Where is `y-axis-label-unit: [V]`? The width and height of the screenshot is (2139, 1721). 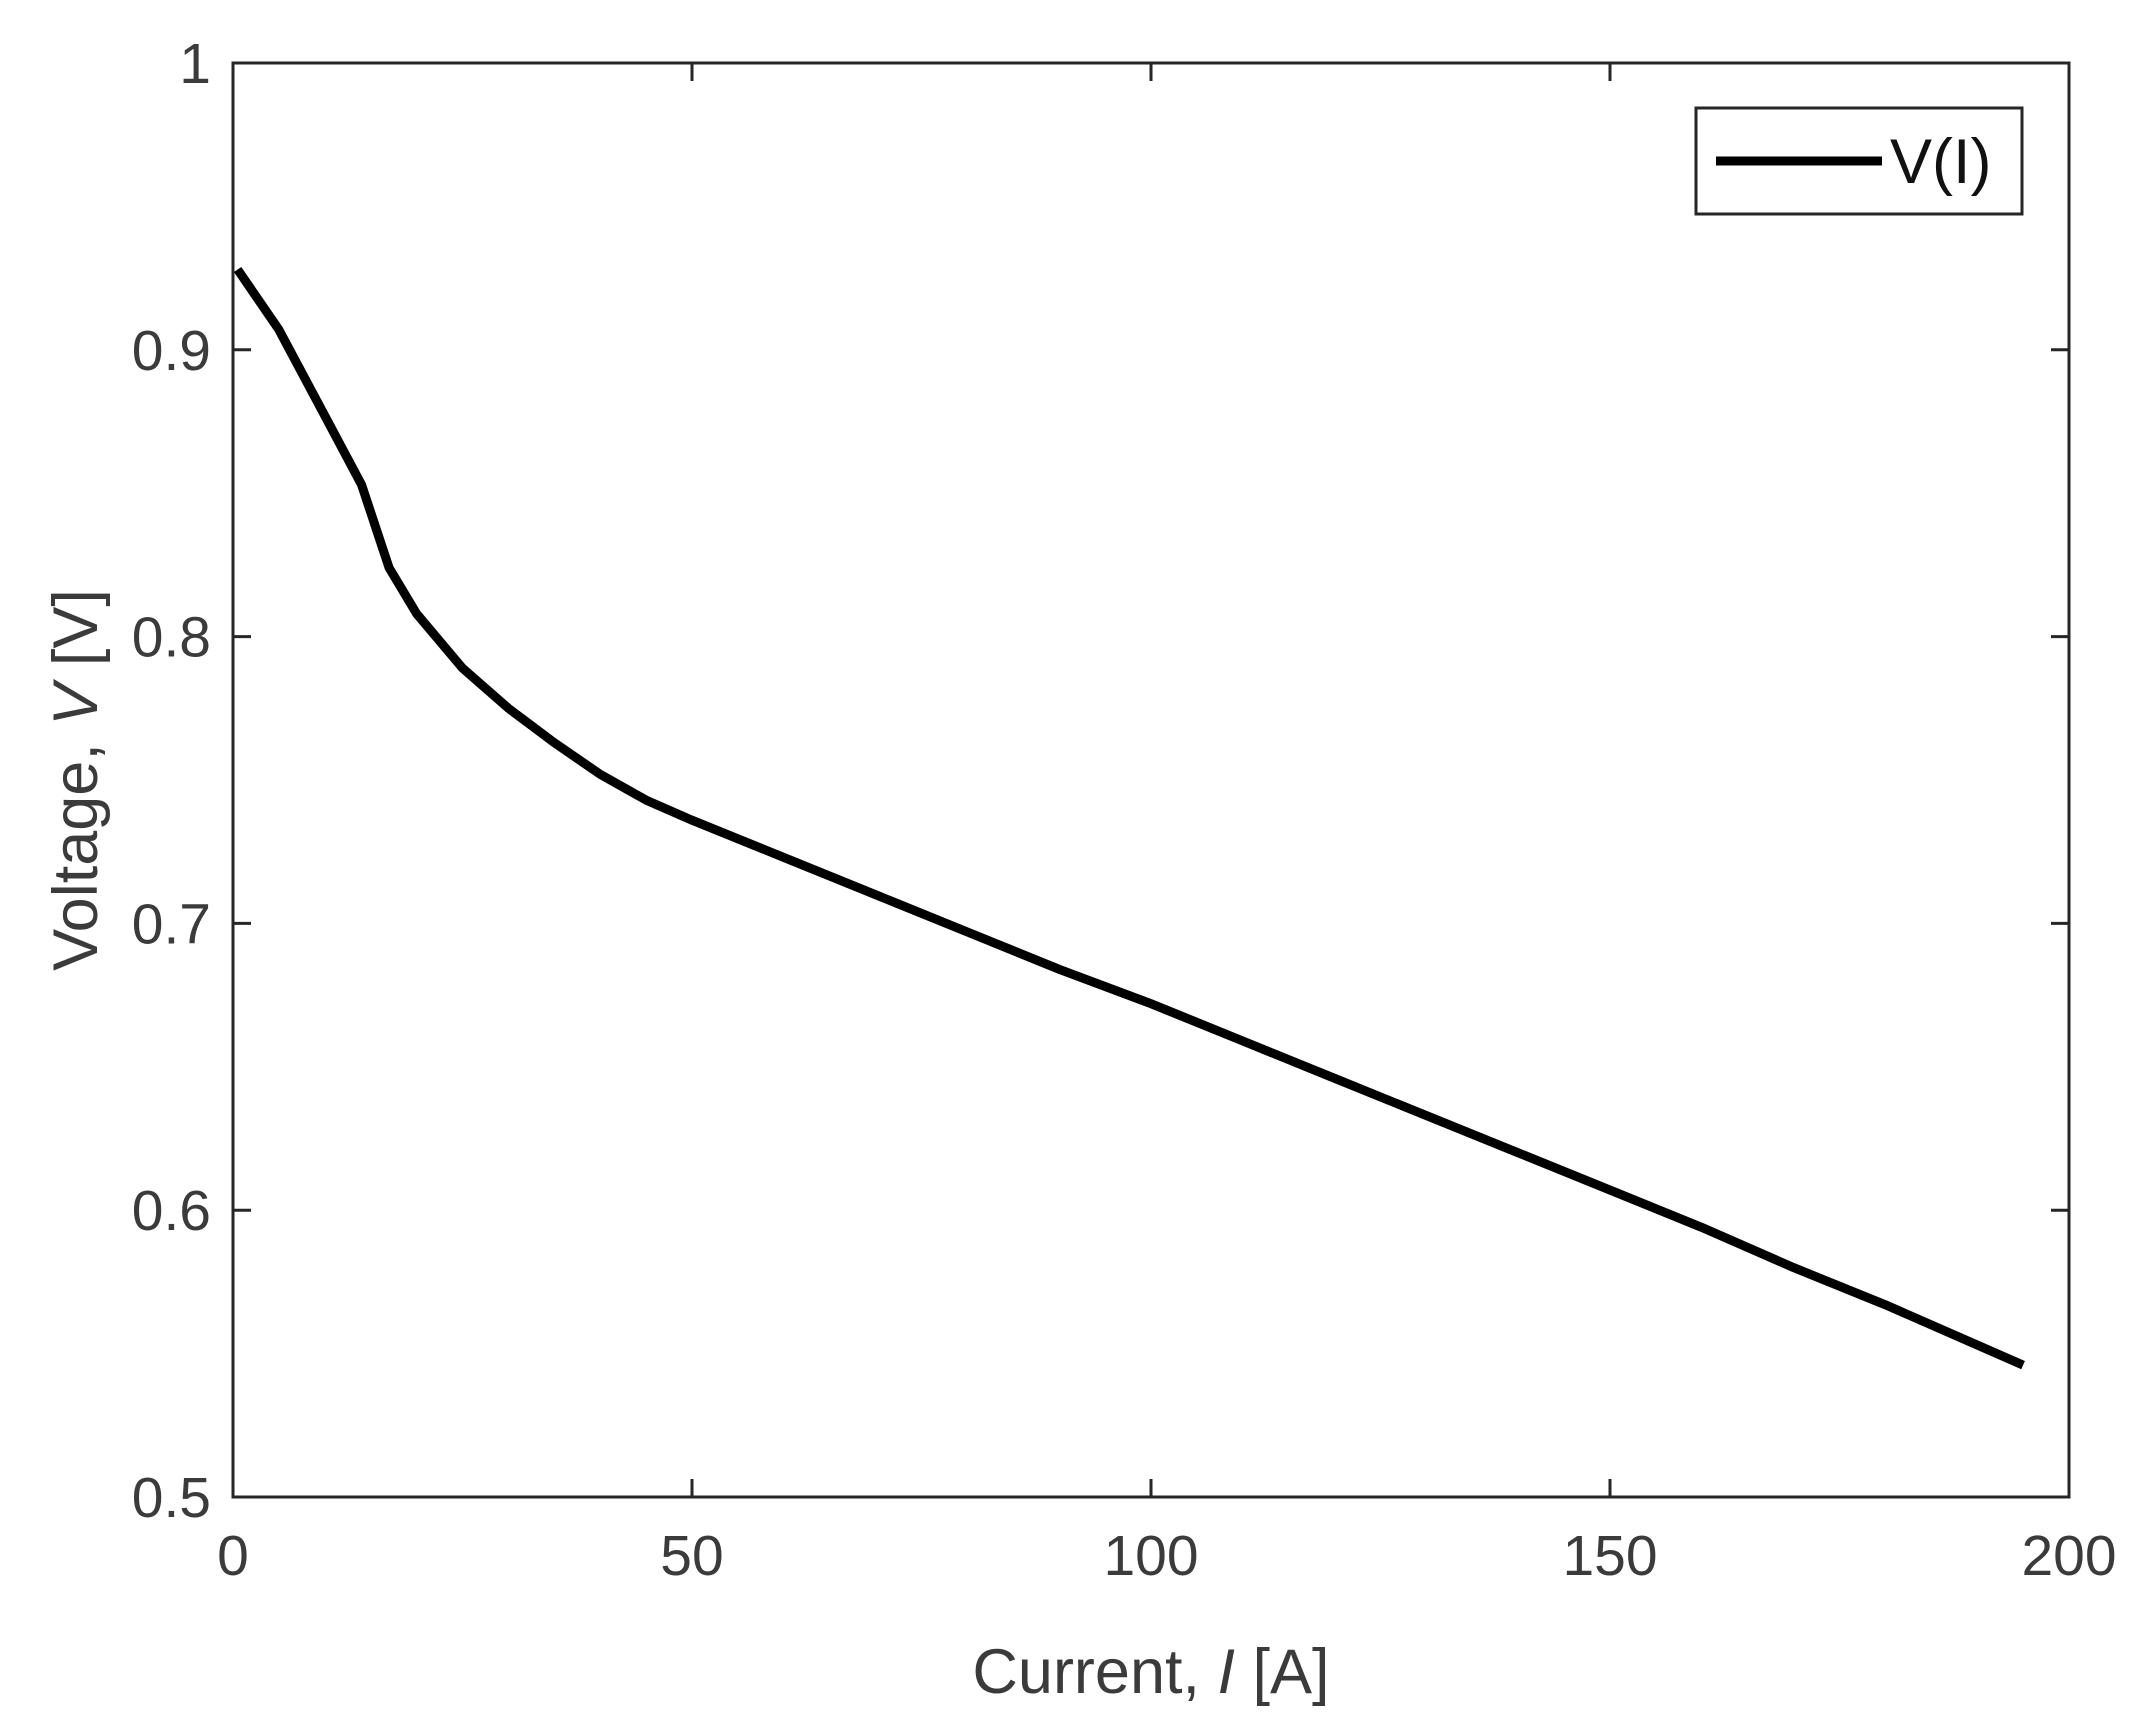 y-axis-label-unit: [V] is located at coordinates (76, 636).